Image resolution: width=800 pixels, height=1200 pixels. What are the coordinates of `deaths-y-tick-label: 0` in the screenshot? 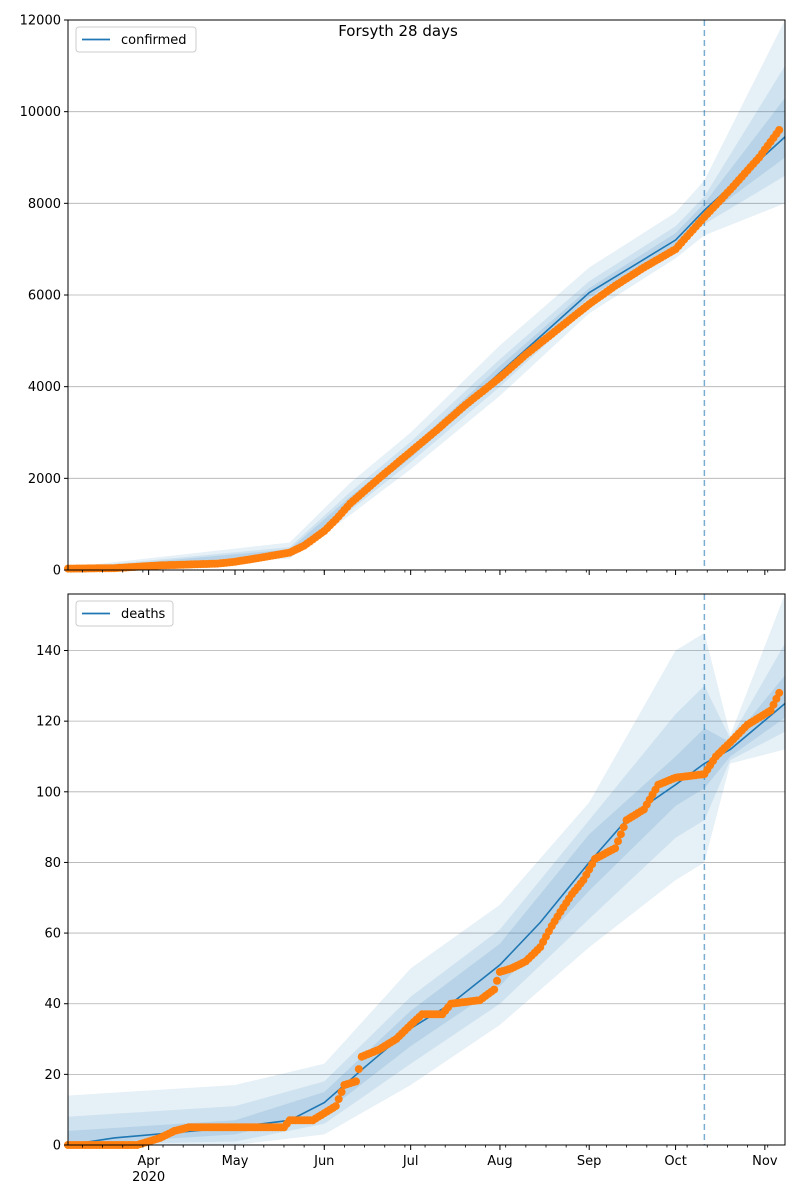 It's located at (57, 1146).